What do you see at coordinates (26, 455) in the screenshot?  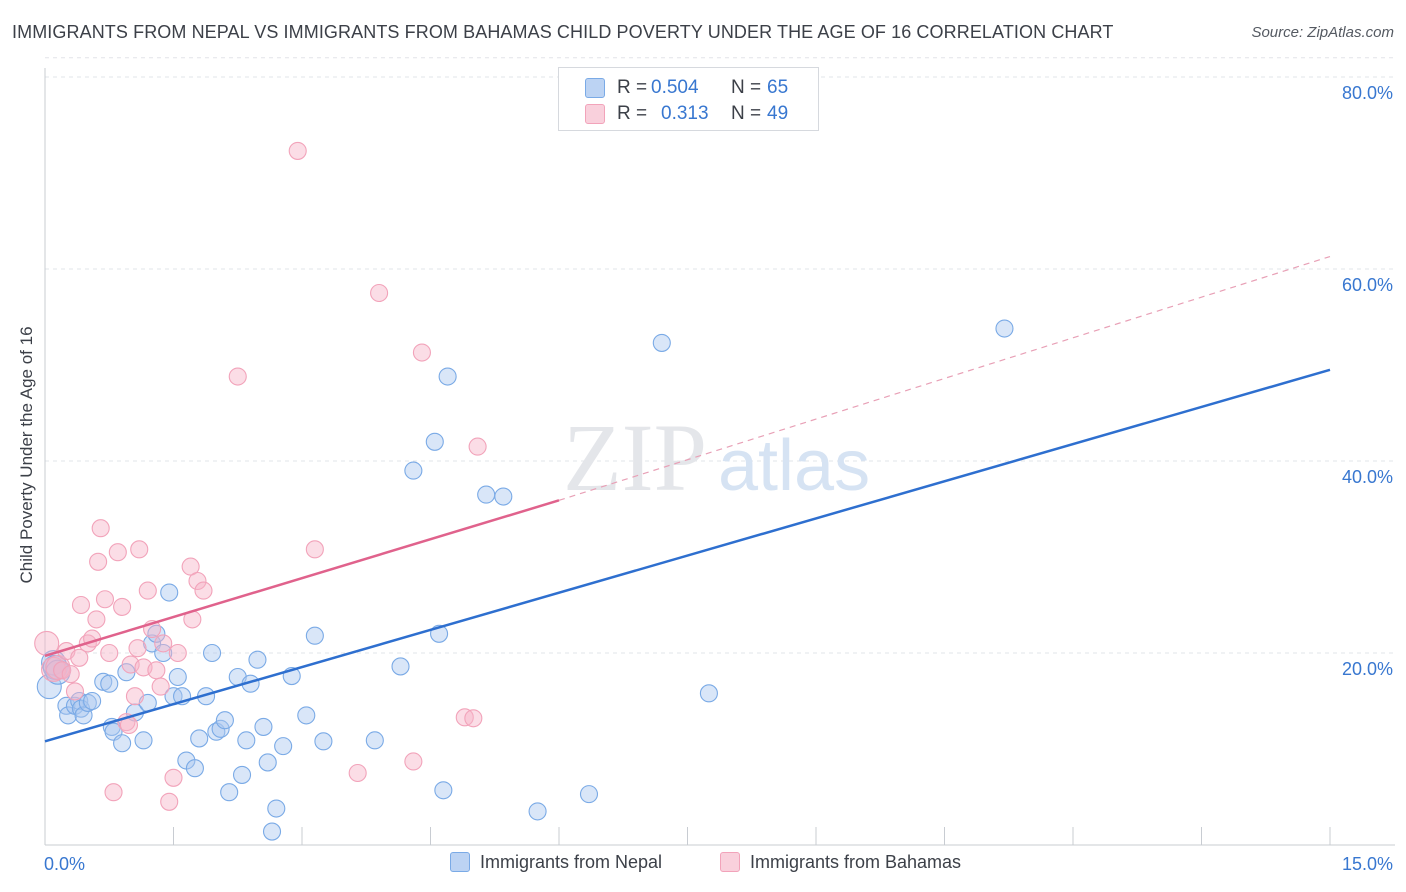 I see `y-axis-label: Child Poverty Under the Age of 16` at bounding box center [26, 455].